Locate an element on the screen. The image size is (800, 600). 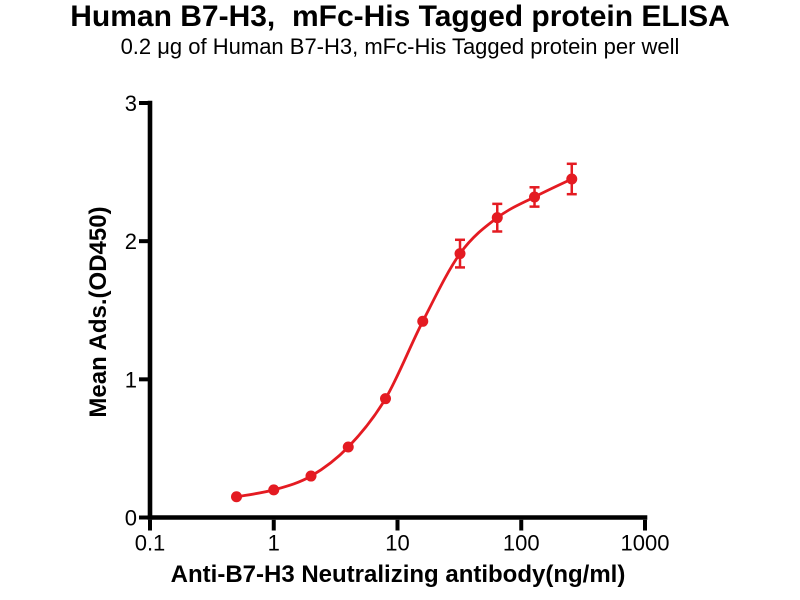
x-tick-label-1000: 1000 is located at coordinates (645, 543).